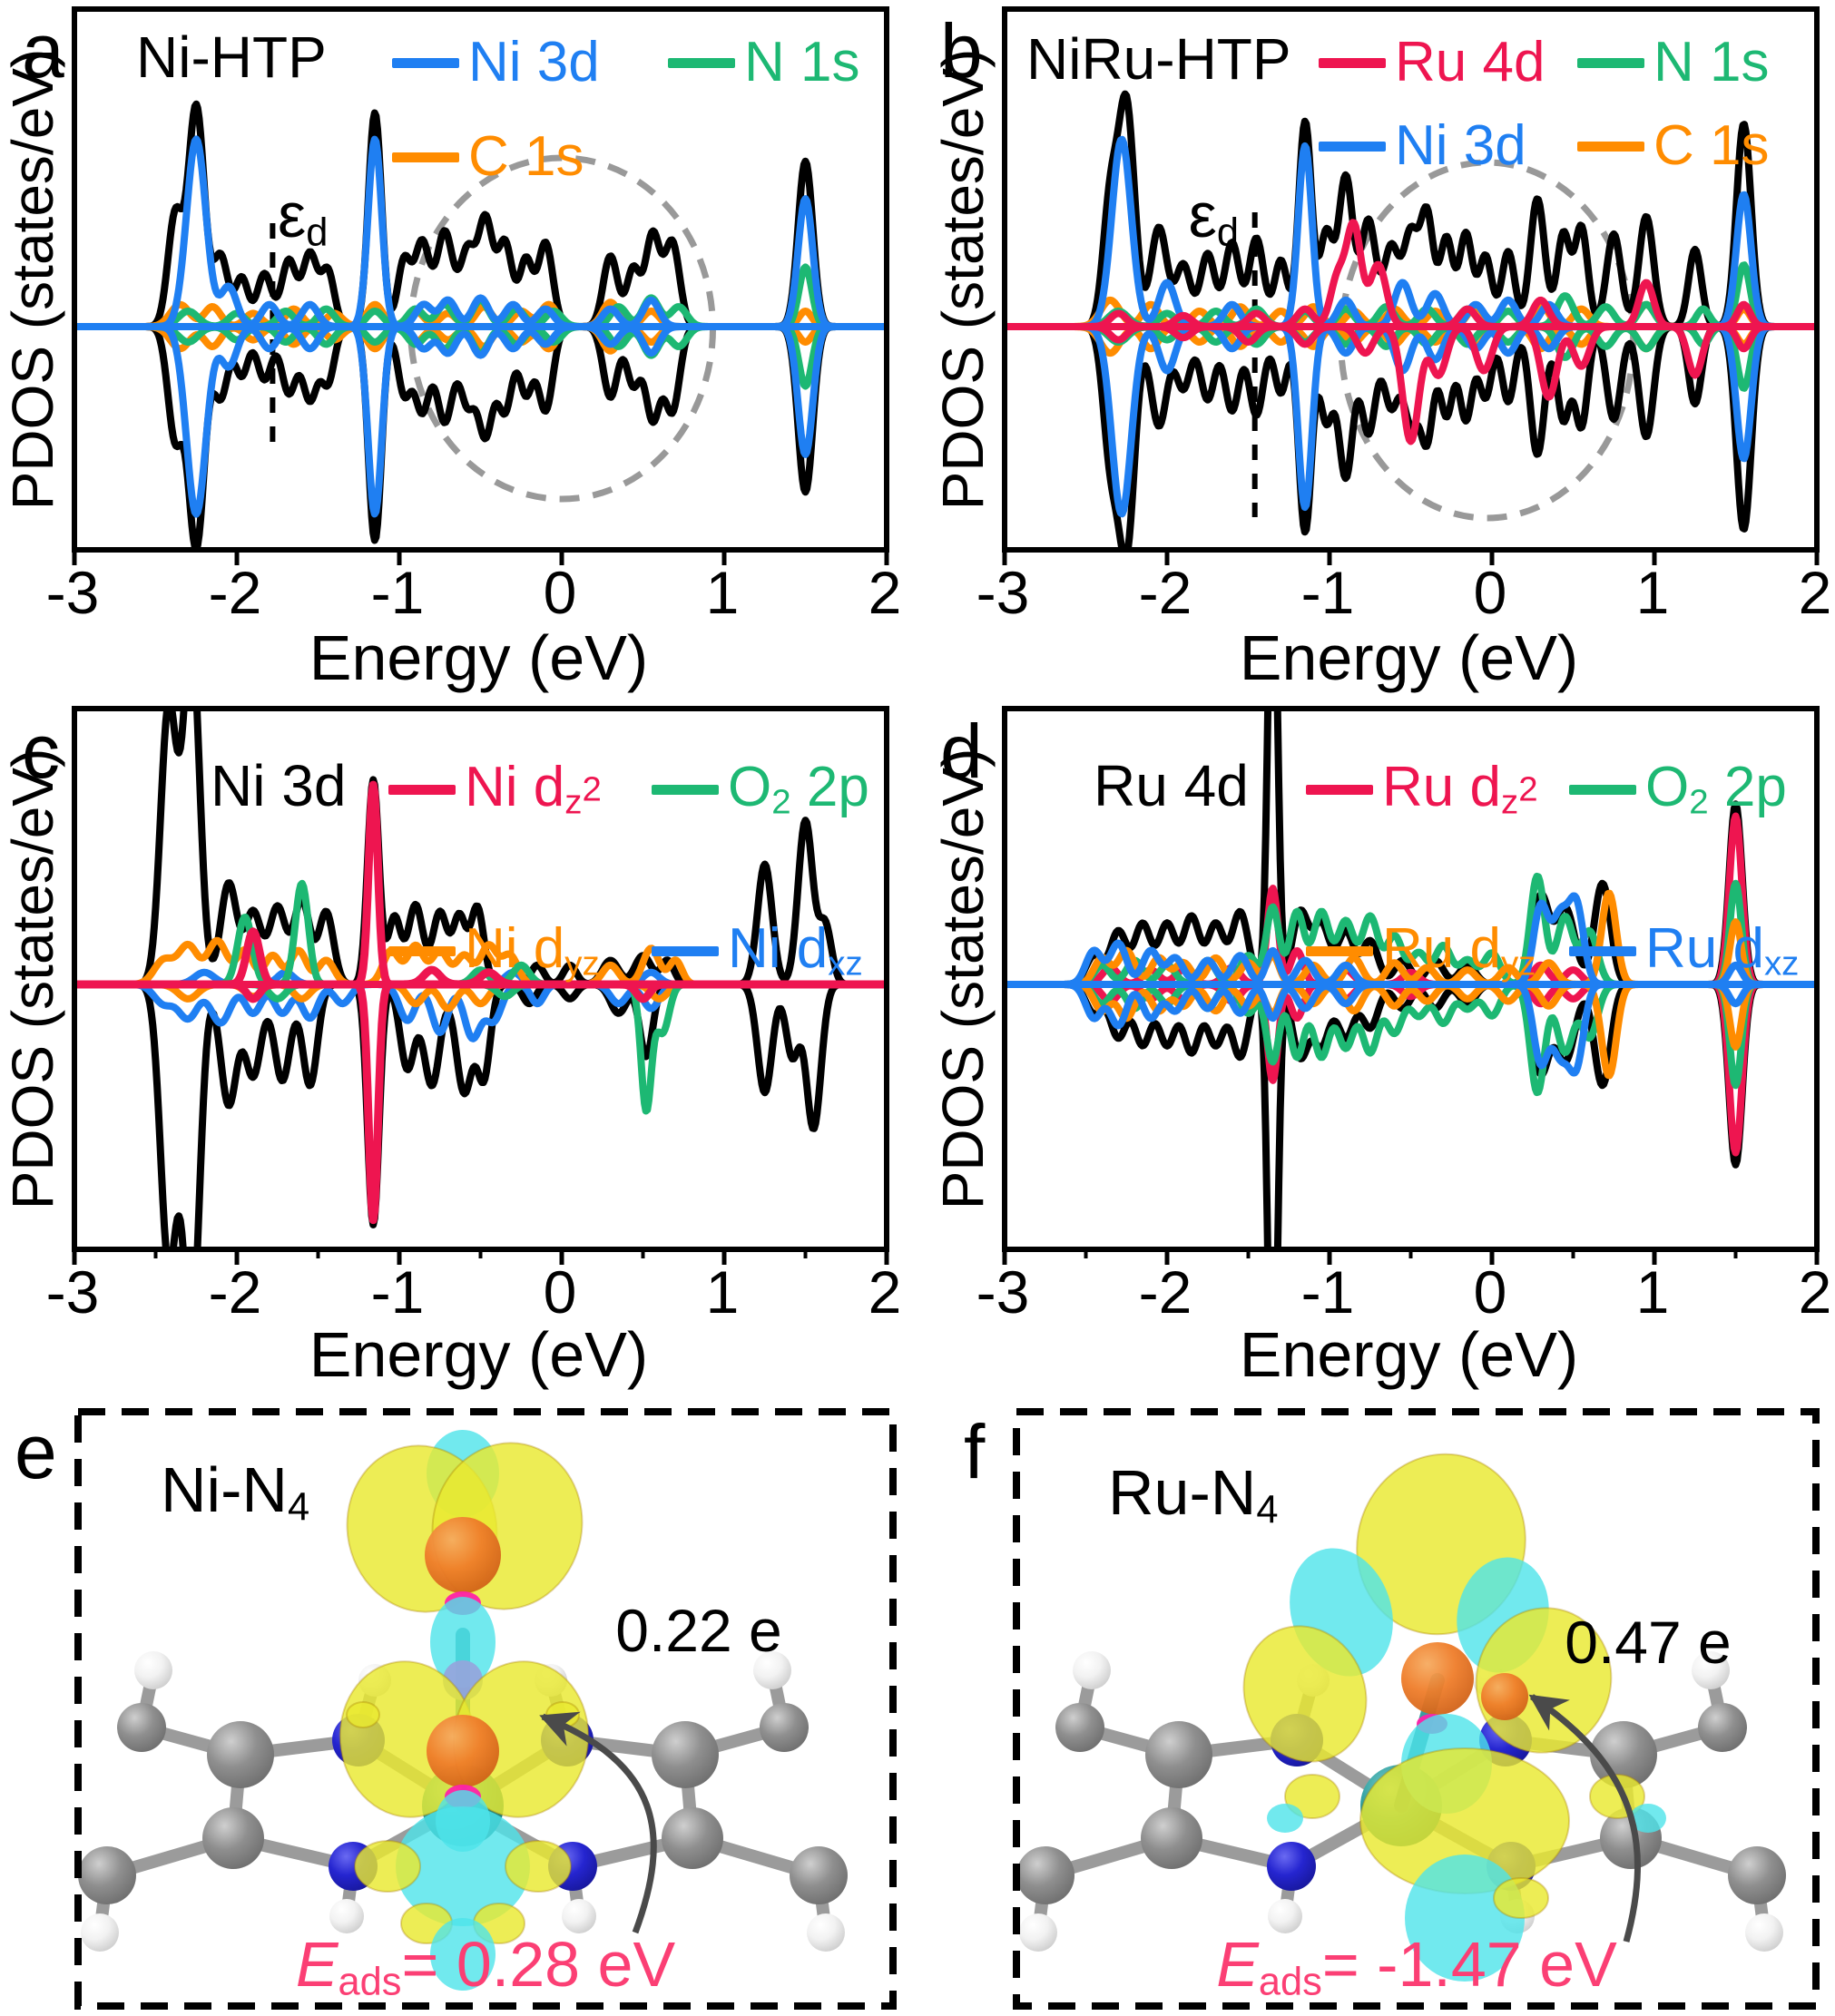  I want to click on plot-area-d, so click(1411, 985).